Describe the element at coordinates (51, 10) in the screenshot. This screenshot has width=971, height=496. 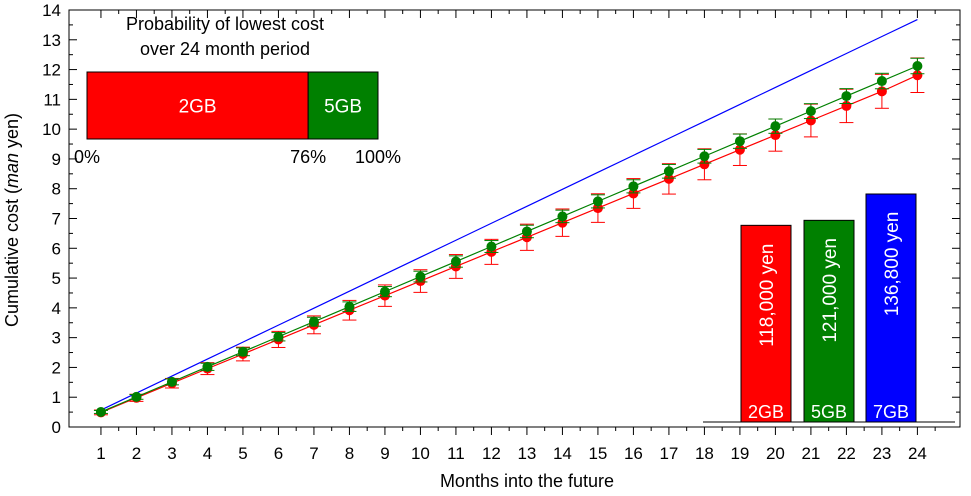
I see `y-tick-label: 14` at that location.